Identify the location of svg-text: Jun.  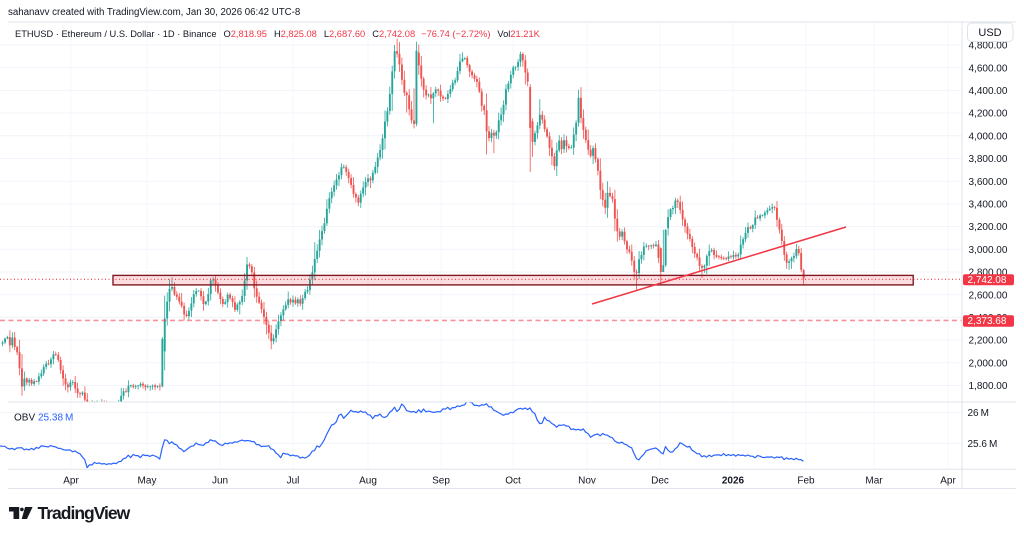
(220, 481).